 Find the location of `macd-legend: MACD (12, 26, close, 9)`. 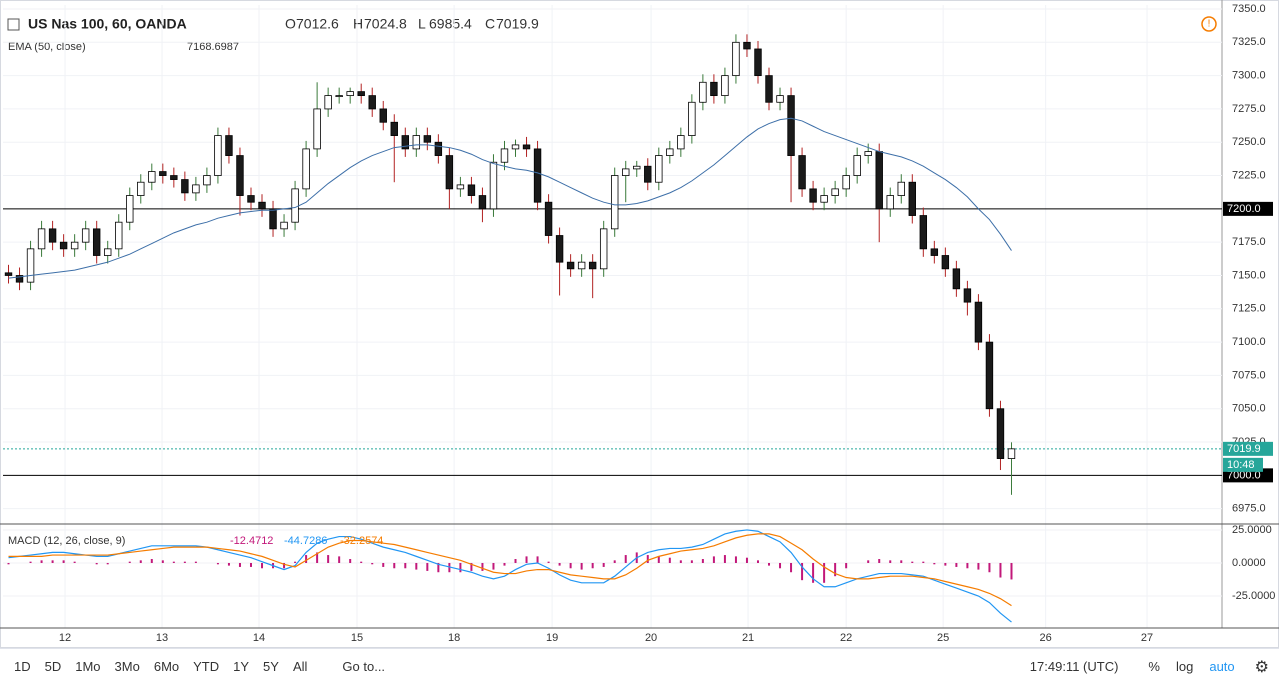

macd-legend: MACD (12, 26, close, 9) is located at coordinates (66, 541).